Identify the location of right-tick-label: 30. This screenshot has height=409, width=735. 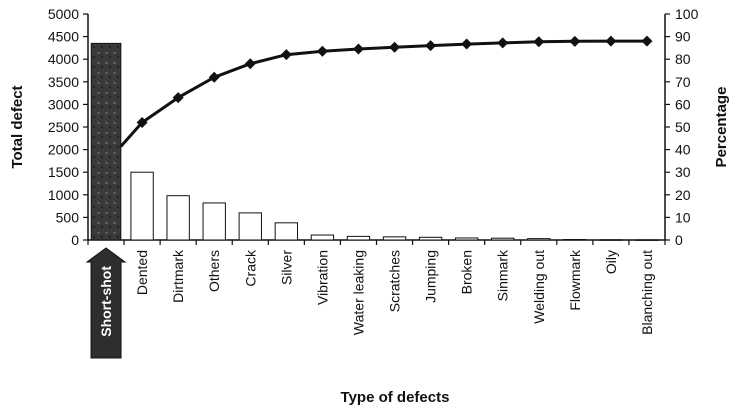
(683, 172).